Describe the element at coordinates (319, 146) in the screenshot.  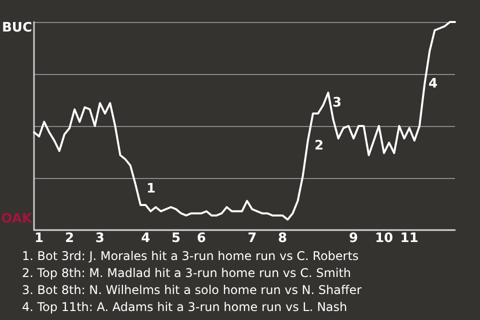
I see `annotation: 2` at that location.